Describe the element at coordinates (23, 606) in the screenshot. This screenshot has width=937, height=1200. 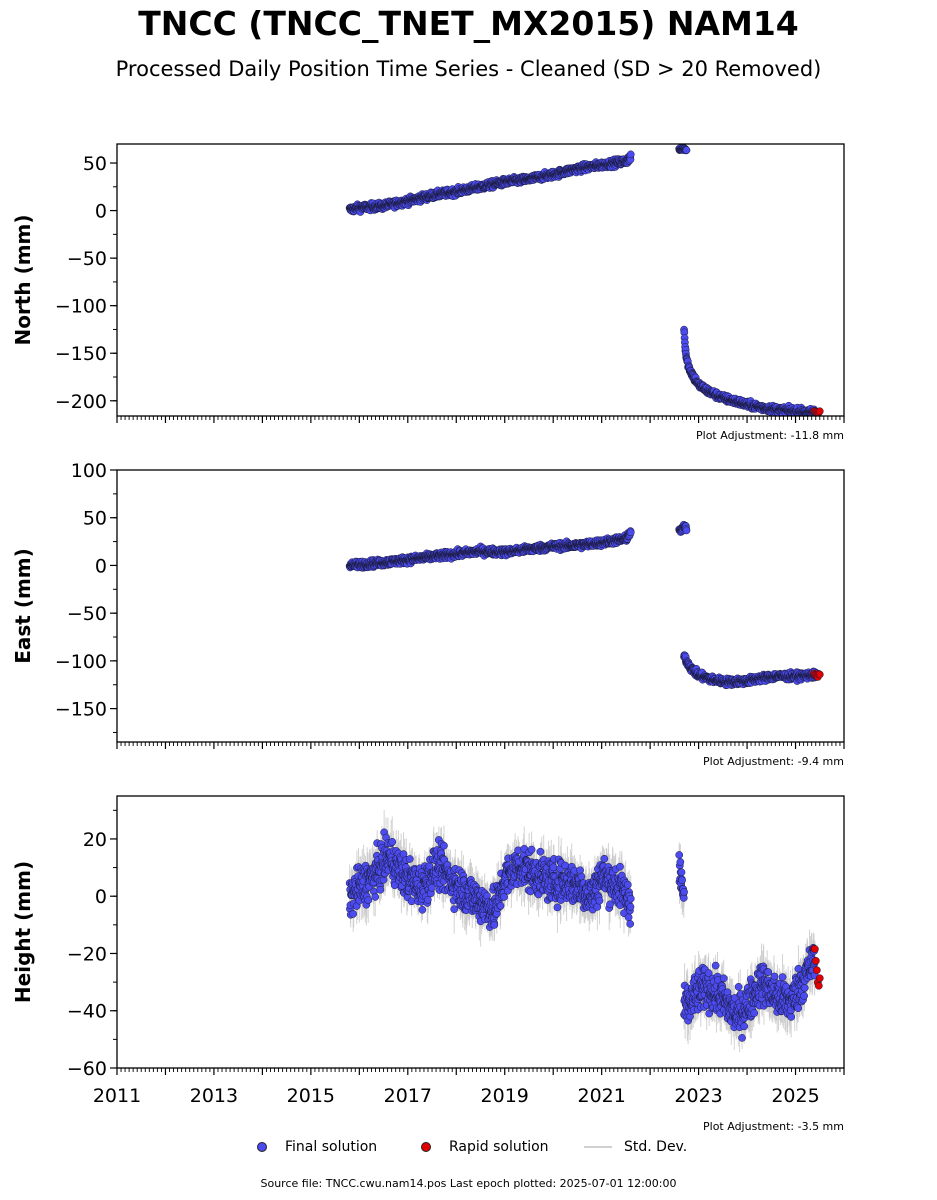
I see `east-ylabel: East (mm)` at that location.